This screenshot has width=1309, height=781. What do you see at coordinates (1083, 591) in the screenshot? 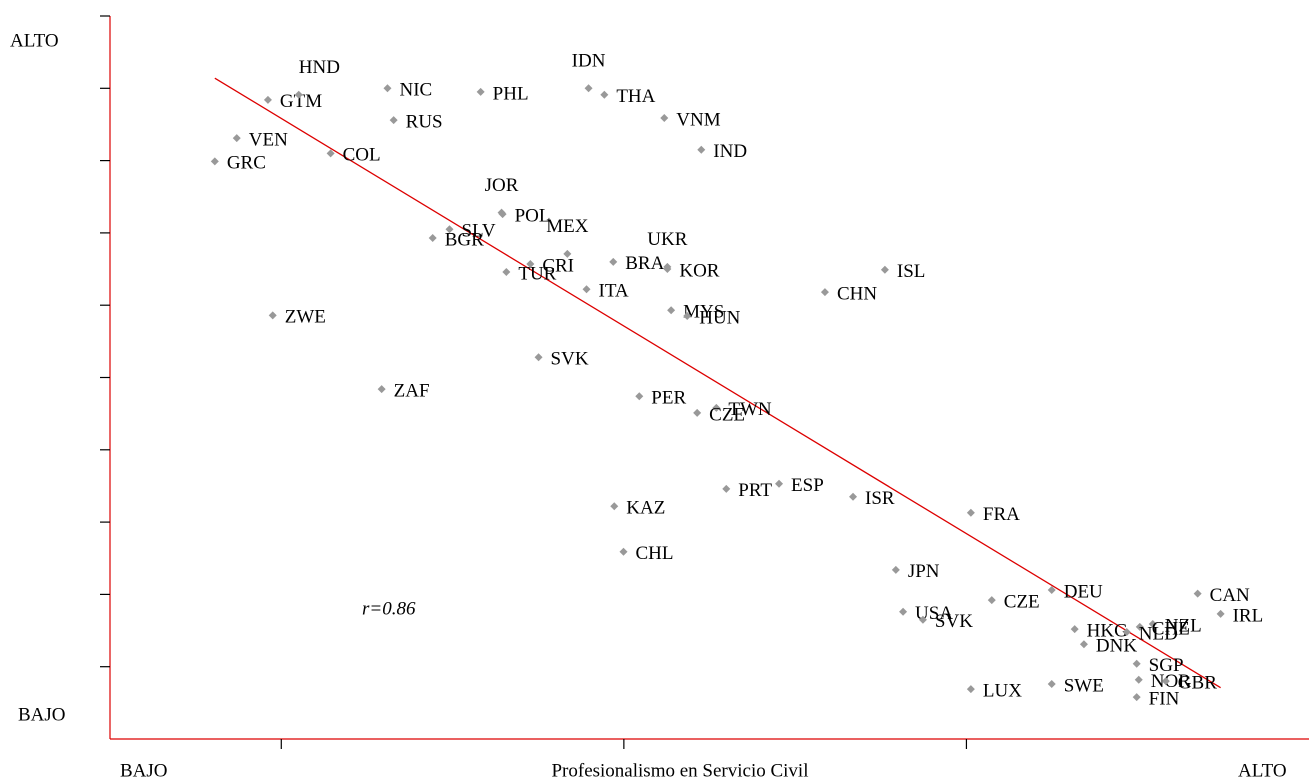
I see `point-label: DEU` at bounding box center [1083, 591].